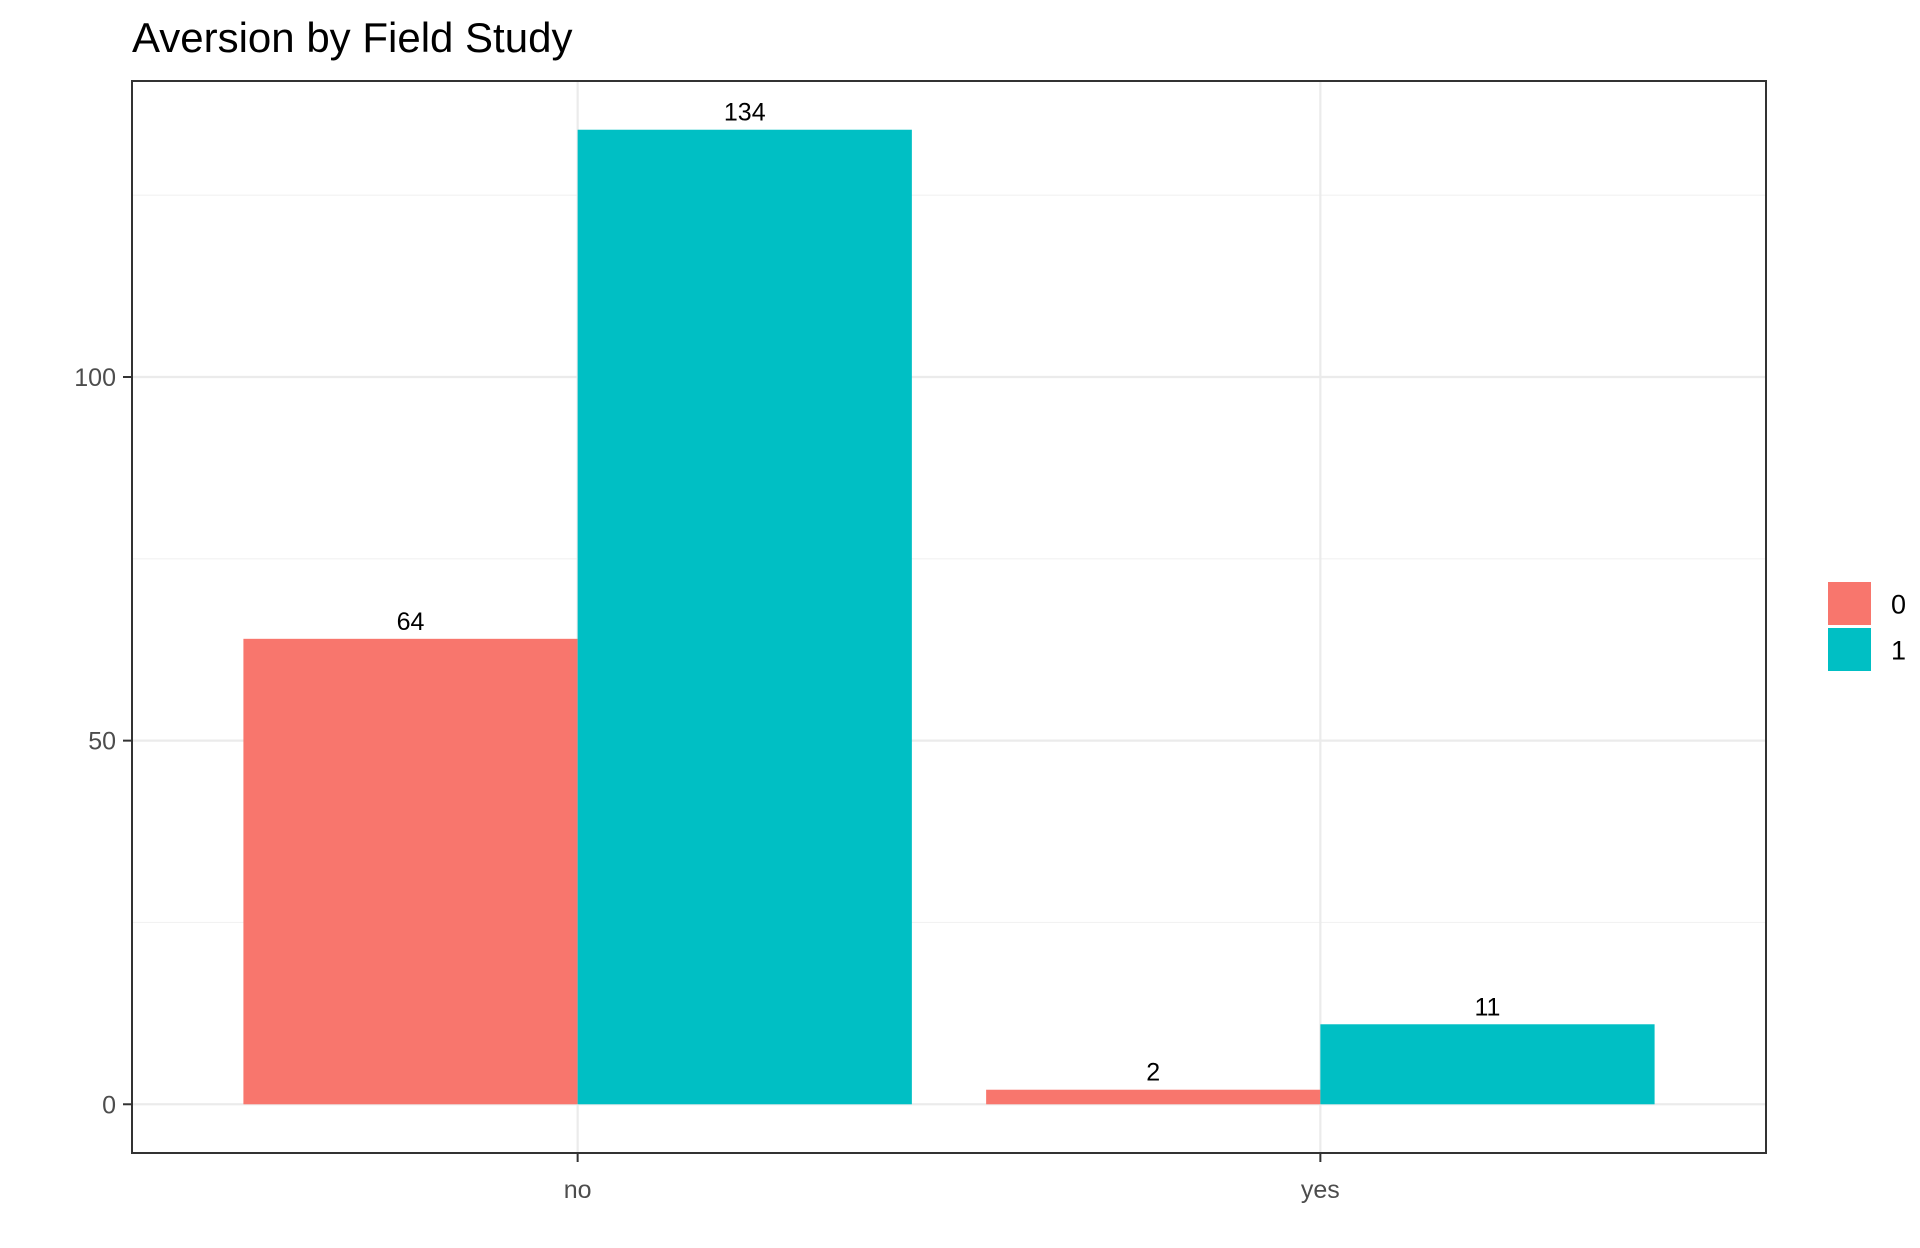 Image resolution: width=1920 pixels, height=1248 pixels. Describe the element at coordinates (745, 113) in the screenshot. I see `data-label: 134` at that location.